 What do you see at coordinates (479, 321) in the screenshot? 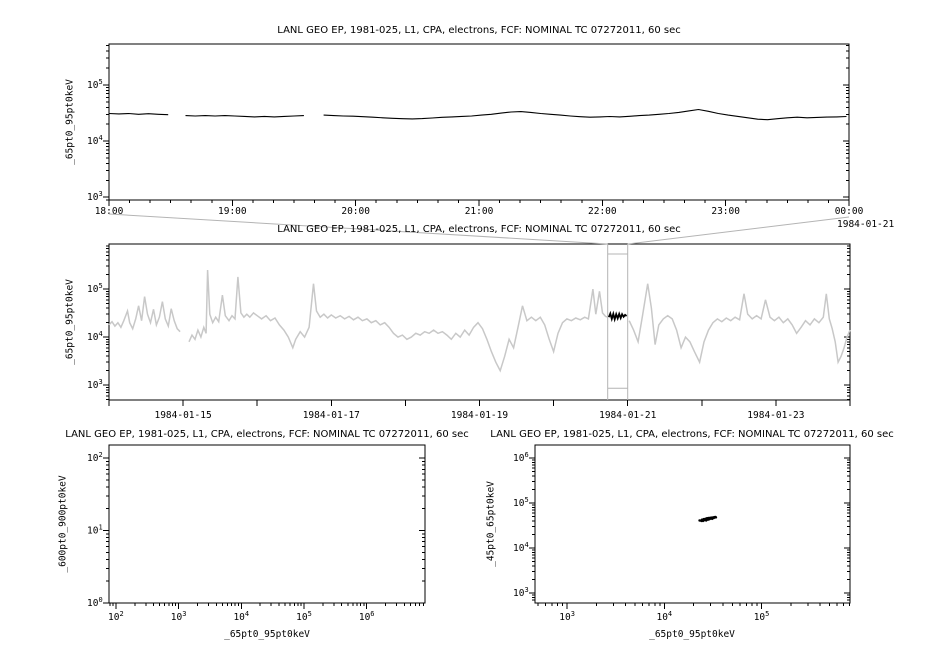
I see `context-time-series-line` at bounding box center [479, 321].